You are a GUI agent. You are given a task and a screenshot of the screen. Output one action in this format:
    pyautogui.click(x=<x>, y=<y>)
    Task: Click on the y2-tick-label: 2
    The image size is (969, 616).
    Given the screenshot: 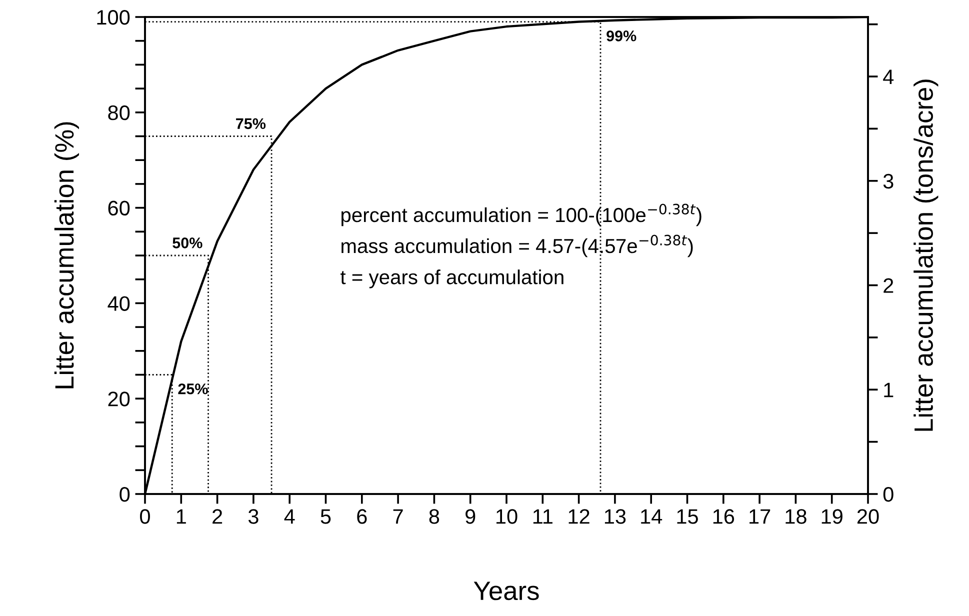 What is the action you would take?
    pyautogui.click(x=889, y=285)
    